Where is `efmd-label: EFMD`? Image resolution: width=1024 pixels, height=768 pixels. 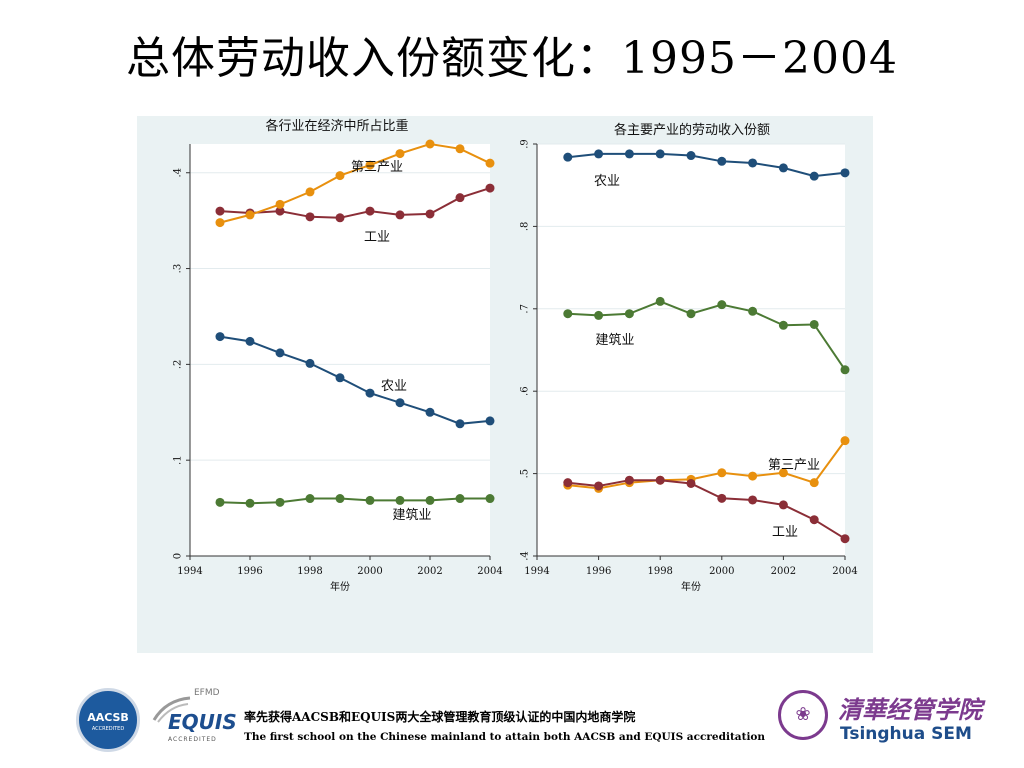 efmd-label: EFMD is located at coordinates (207, 693).